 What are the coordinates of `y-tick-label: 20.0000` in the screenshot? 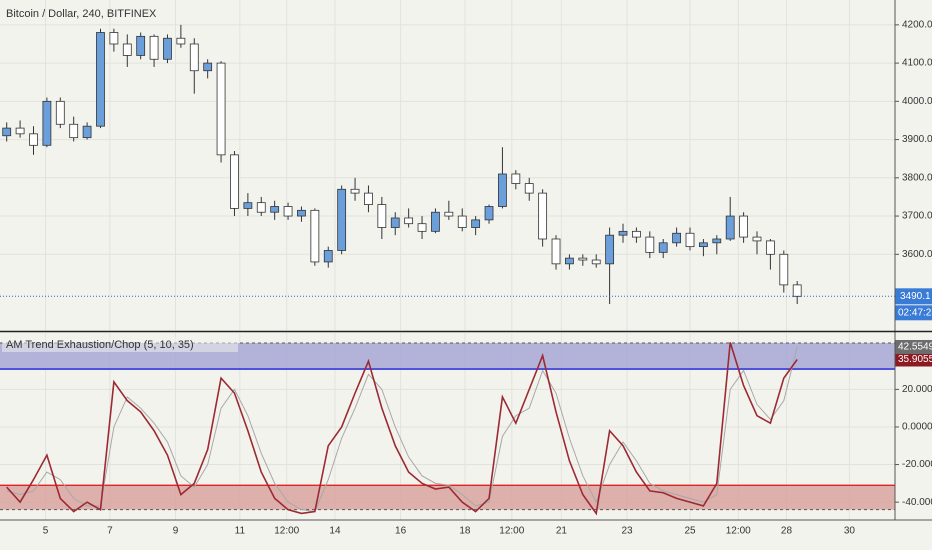 It's located at (917, 389).